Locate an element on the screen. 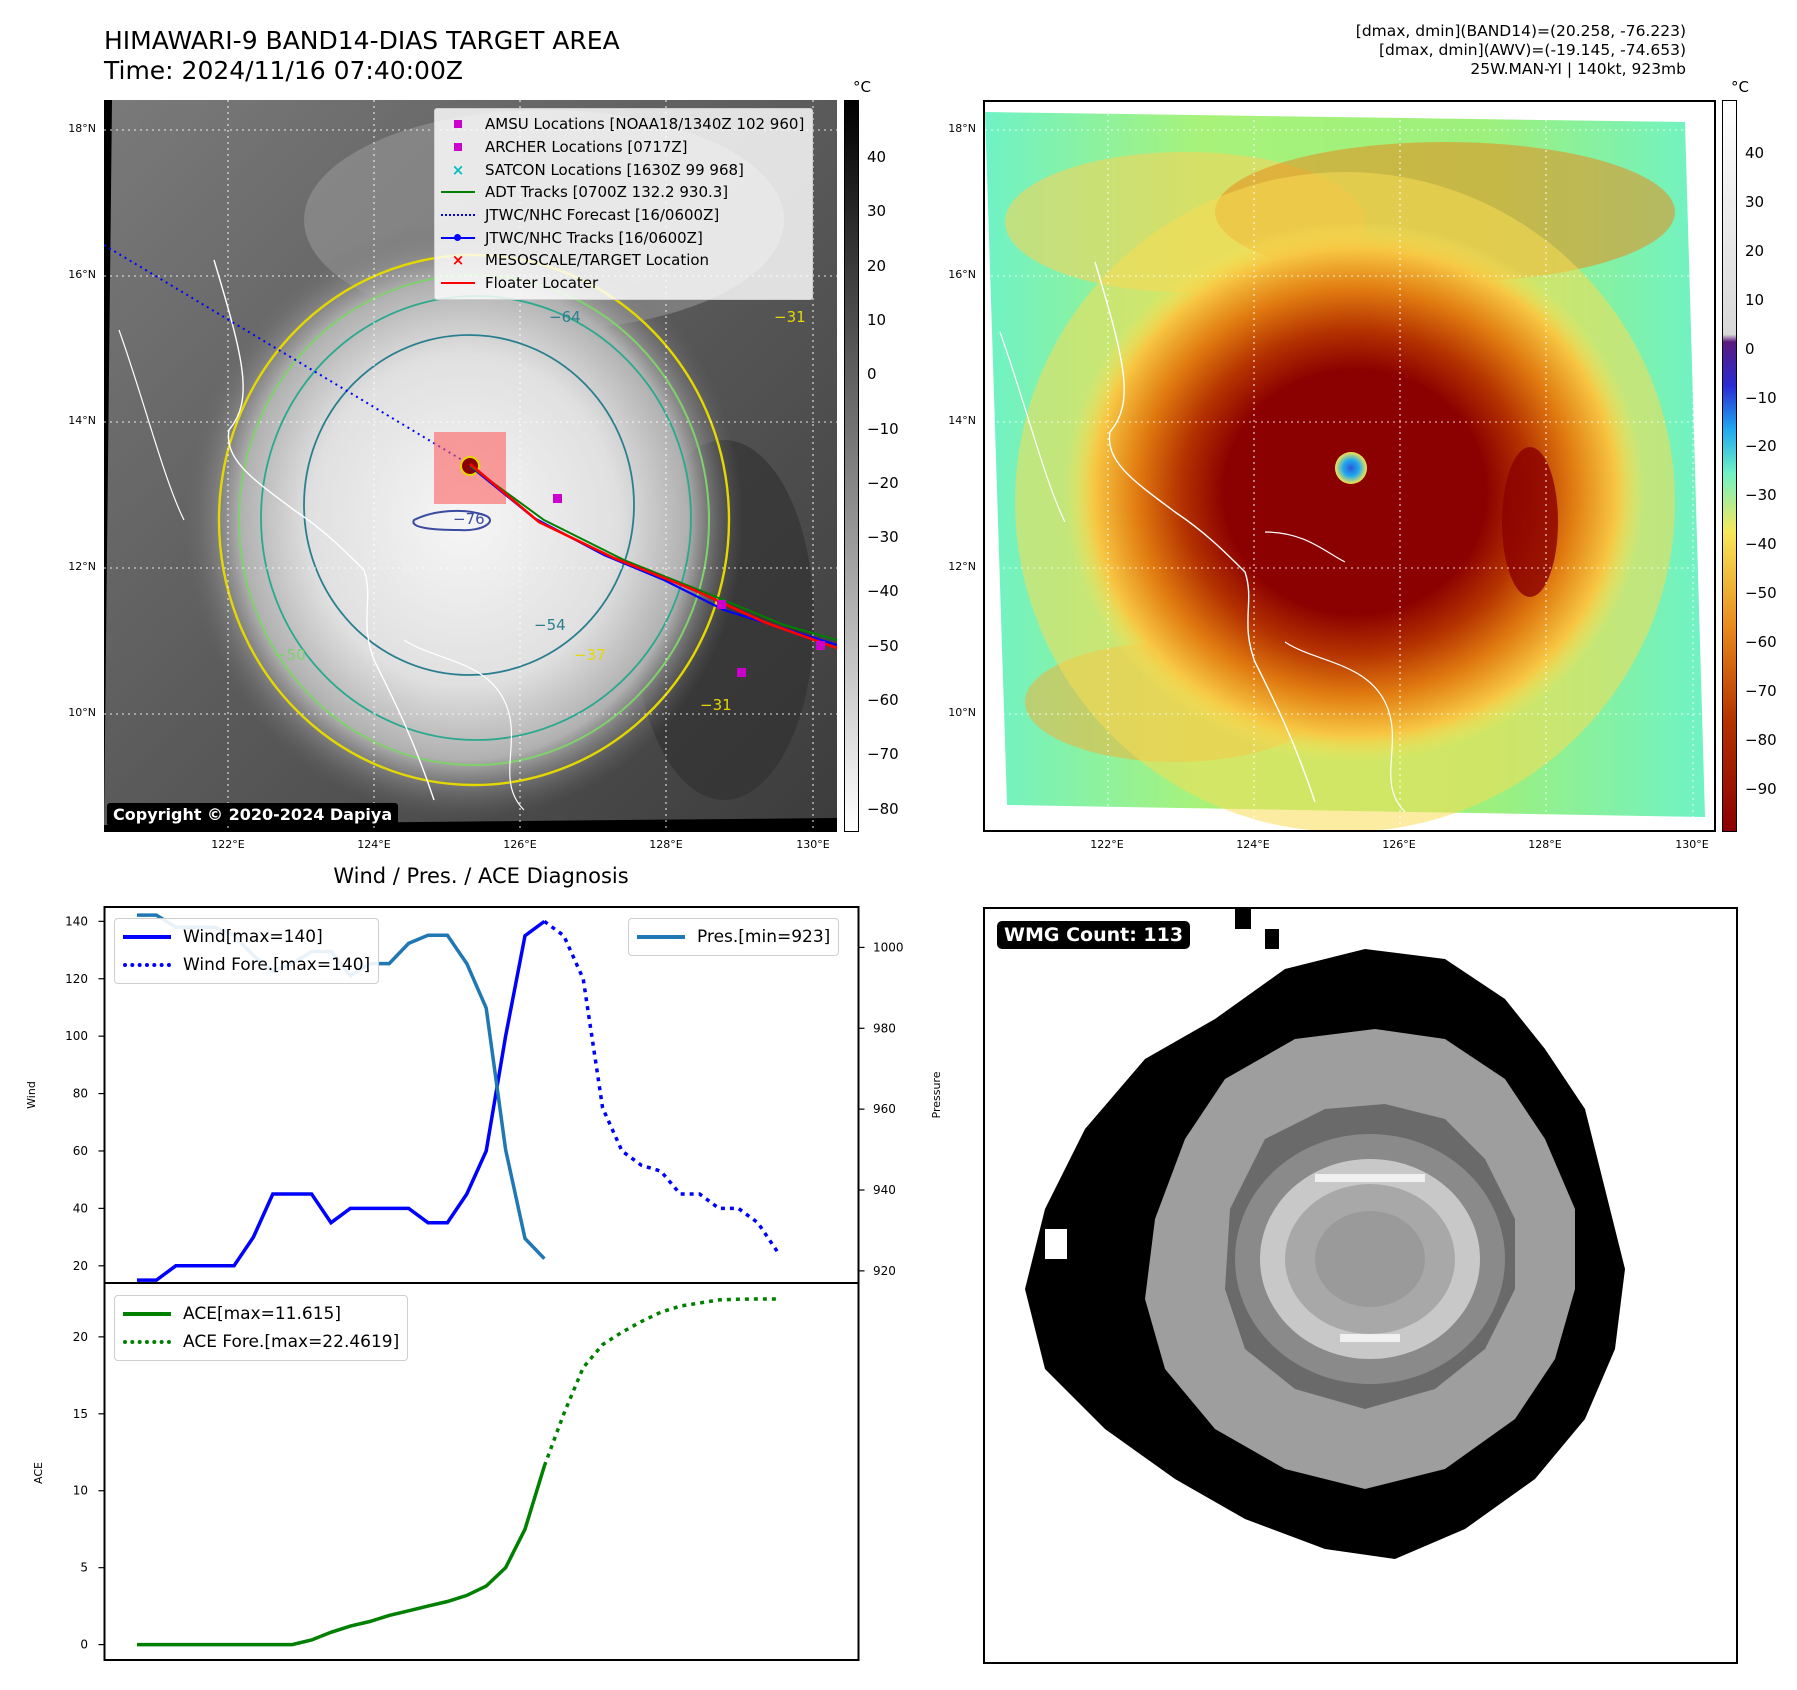  awv-map-lat-labels: 18°N 16°N 14°N 12°N 10°N is located at coordinates (950, 466).